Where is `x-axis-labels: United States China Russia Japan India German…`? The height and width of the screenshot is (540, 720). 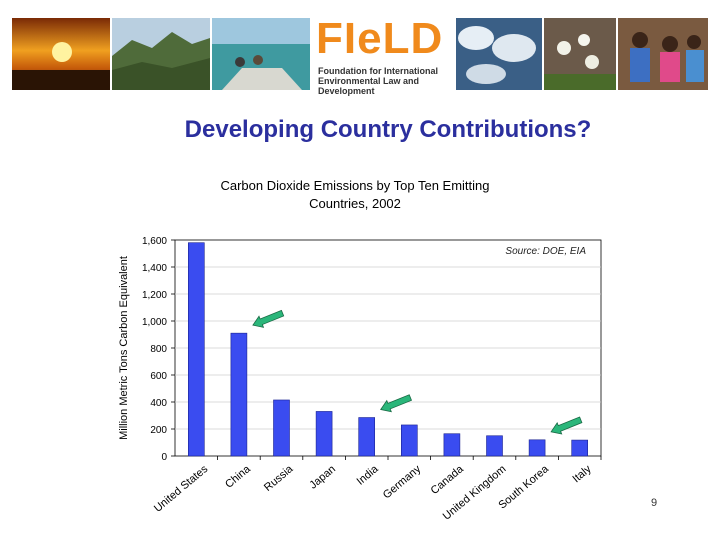 x-axis-labels: United States China Russia Japan India German… is located at coordinates (377, 489).